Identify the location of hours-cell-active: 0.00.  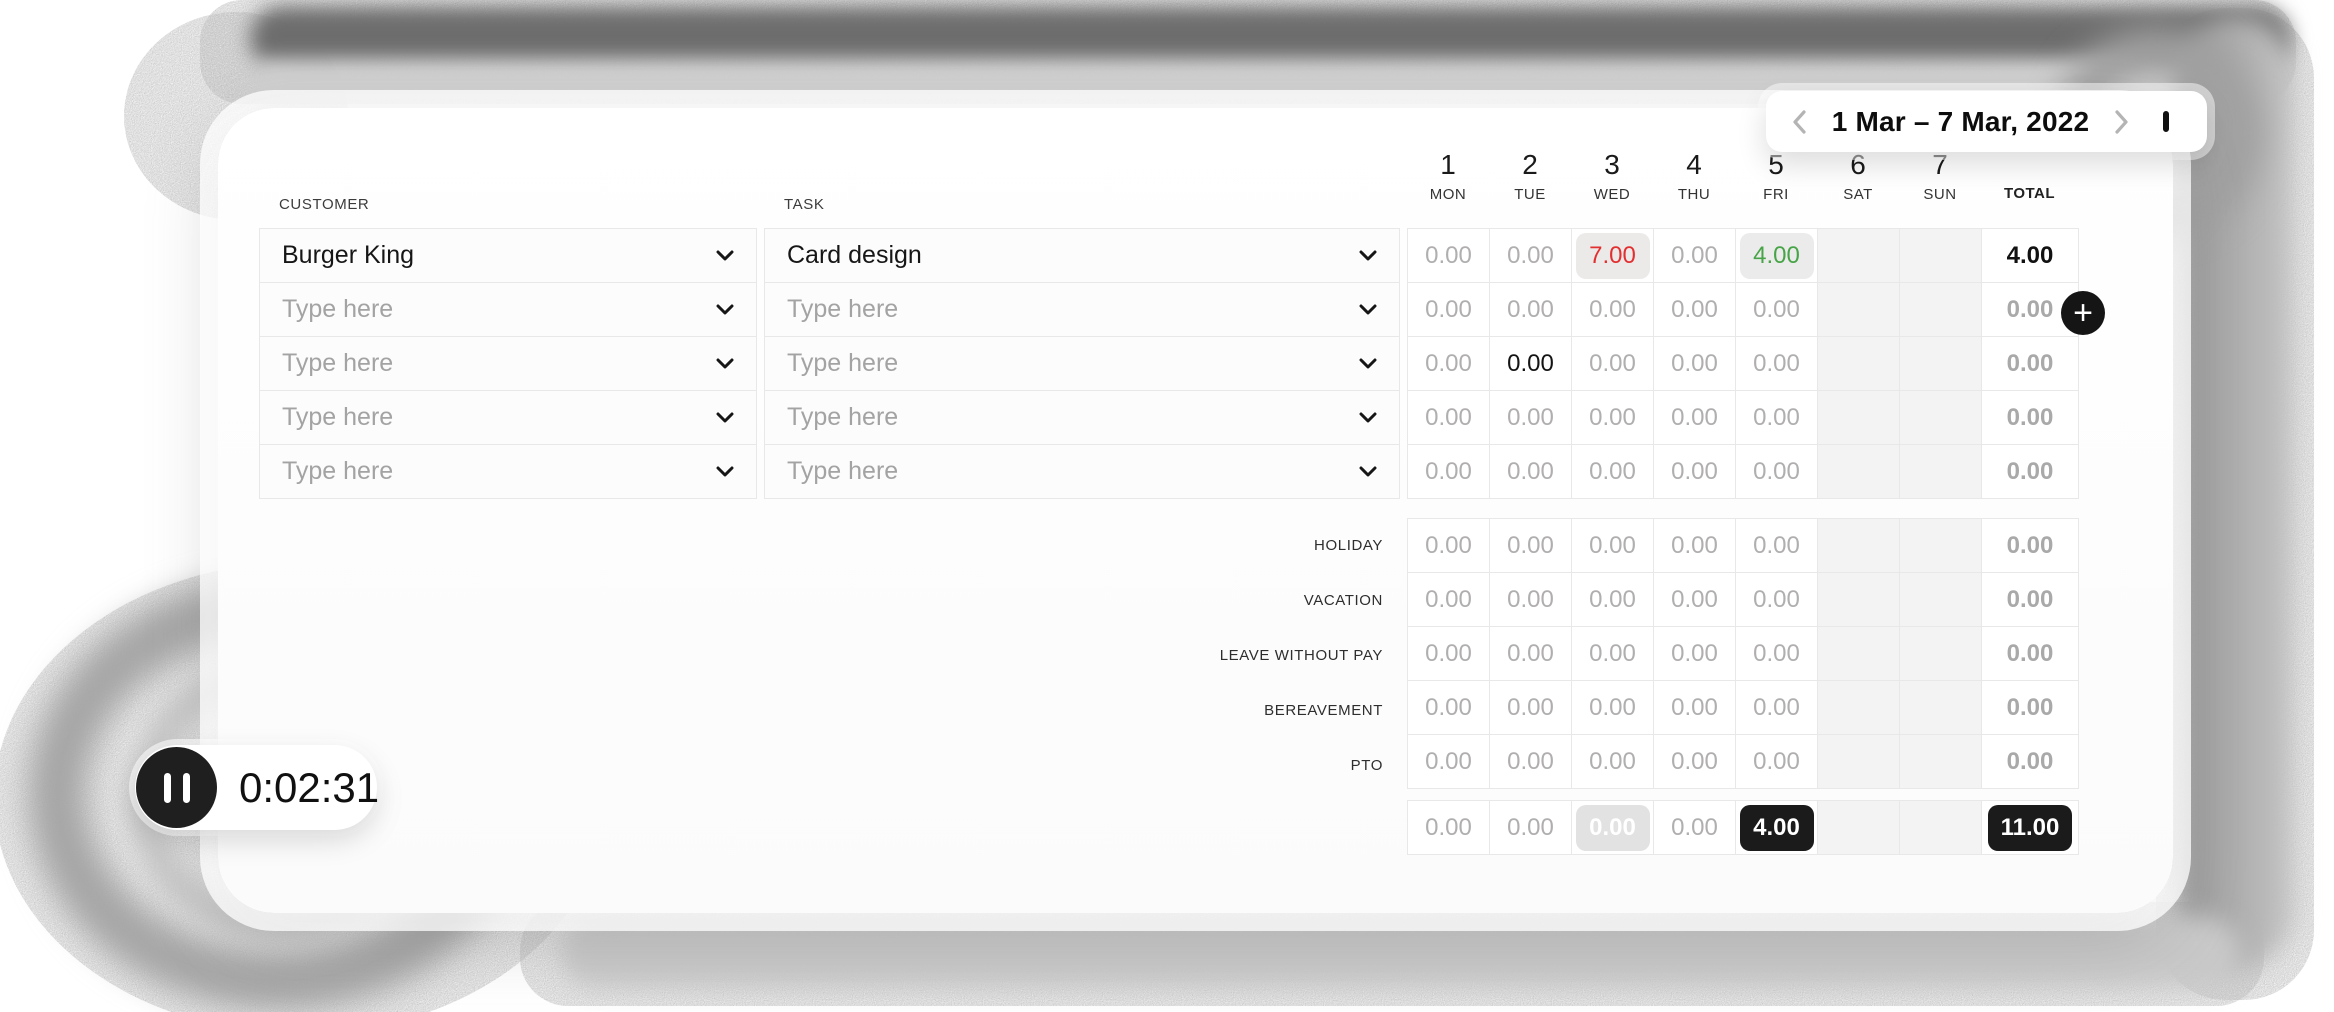
(1531, 364).